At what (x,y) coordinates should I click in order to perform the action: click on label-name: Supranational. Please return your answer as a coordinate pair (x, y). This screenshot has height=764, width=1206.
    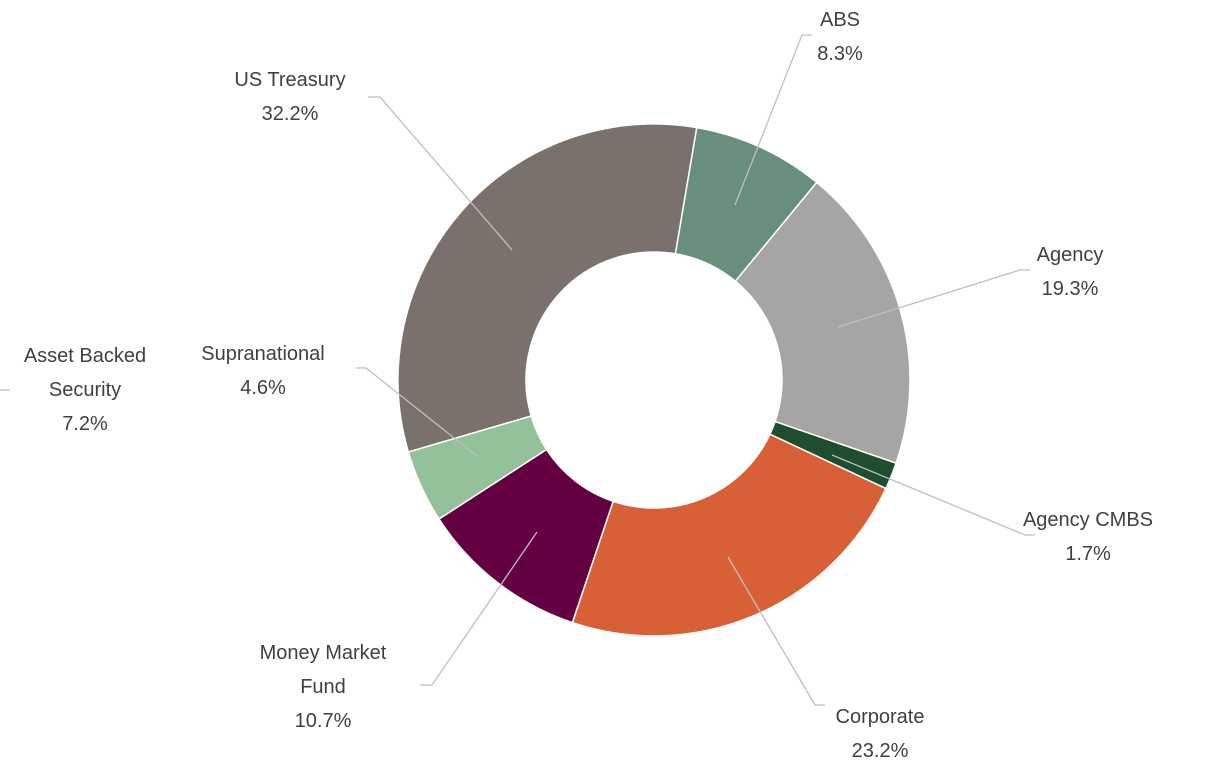
    Looking at the image, I should click on (263, 354).